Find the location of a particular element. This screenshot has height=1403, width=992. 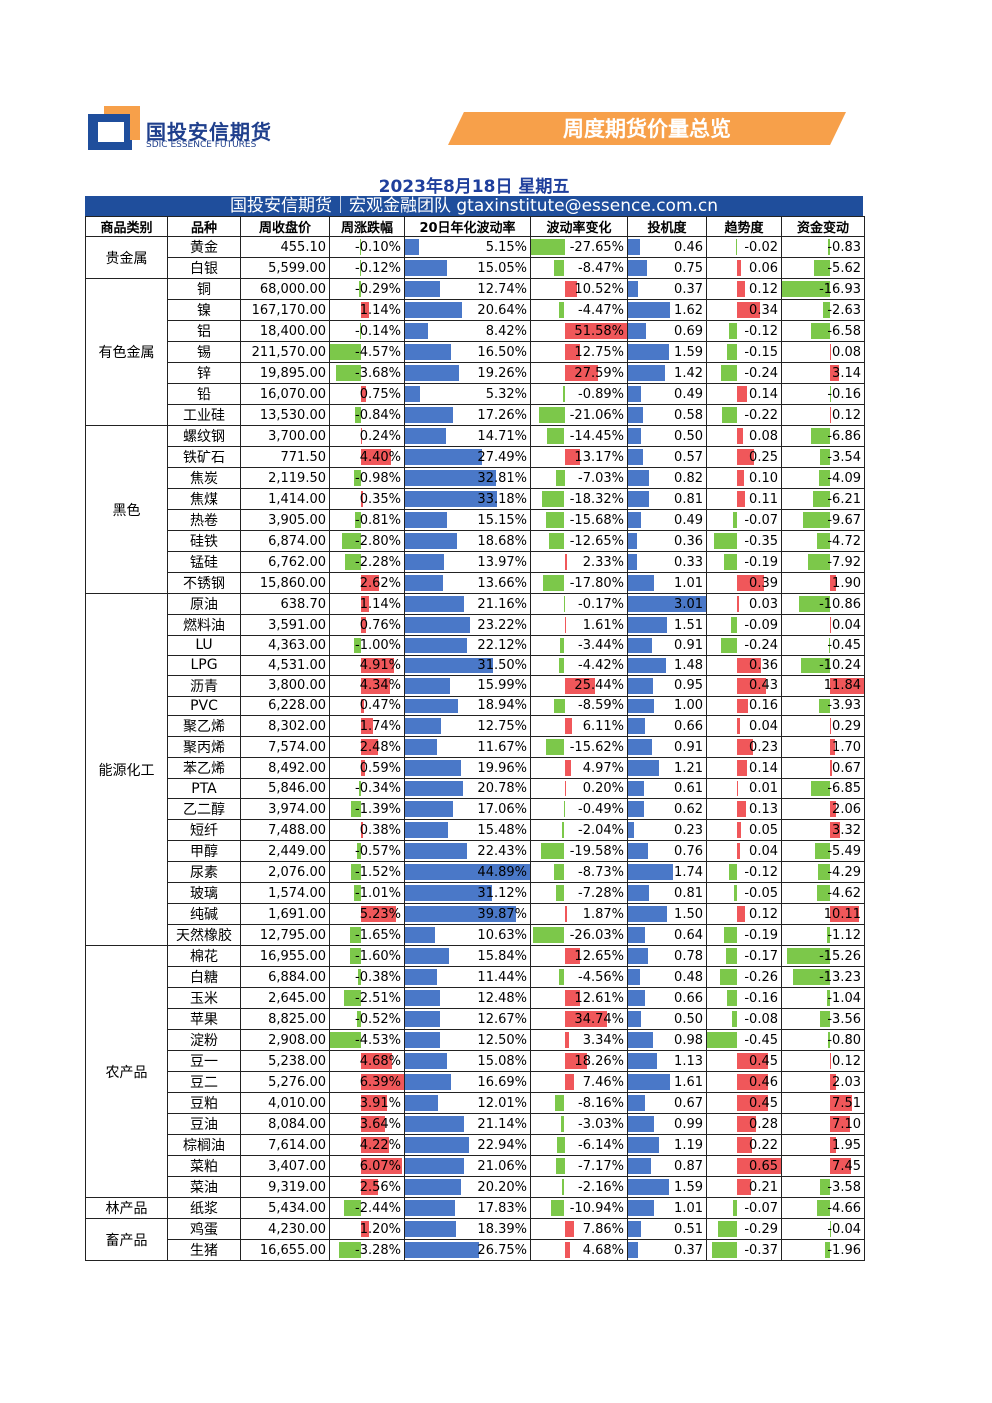

cell-text: 18.26% is located at coordinates (599, 1061).